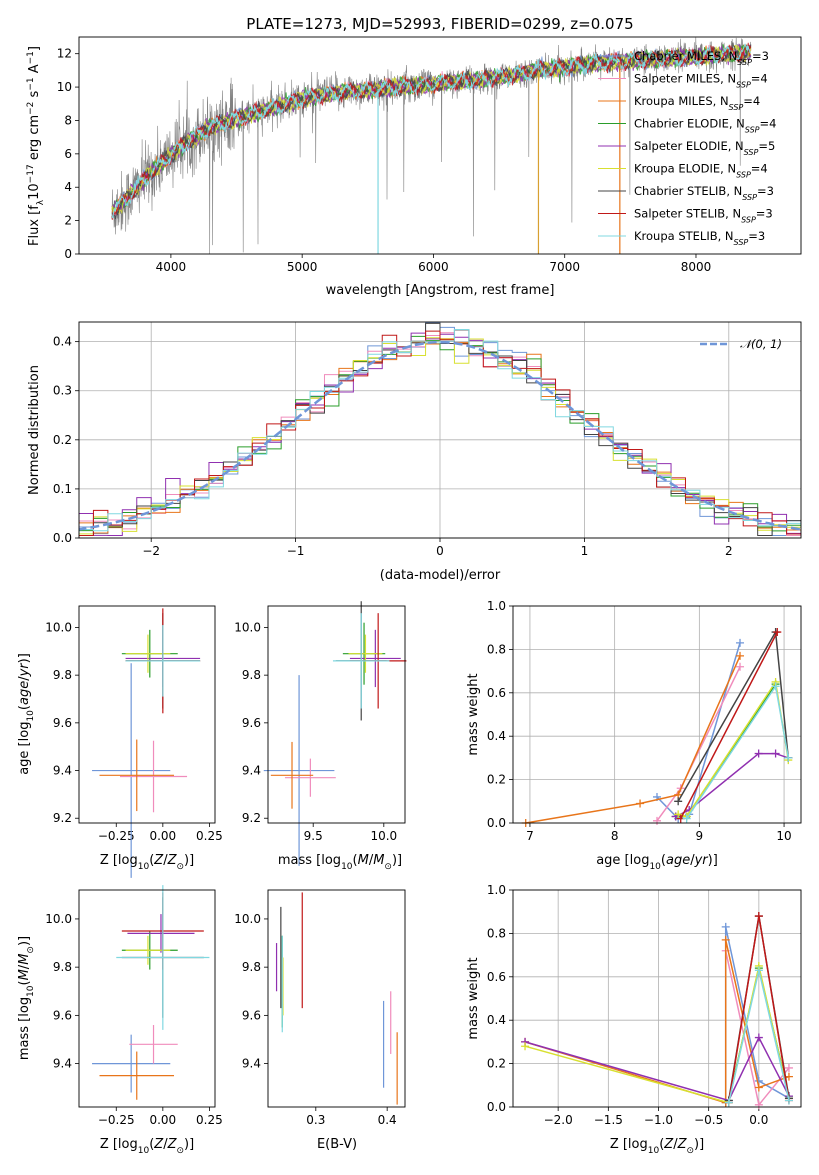 This screenshot has width=819, height=1175. What do you see at coordinates (147, 1146) in the screenshot?
I see `mass-vs-Z-xlabel: Z [log10(Z/Z⊙)]` at bounding box center [147, 1146].